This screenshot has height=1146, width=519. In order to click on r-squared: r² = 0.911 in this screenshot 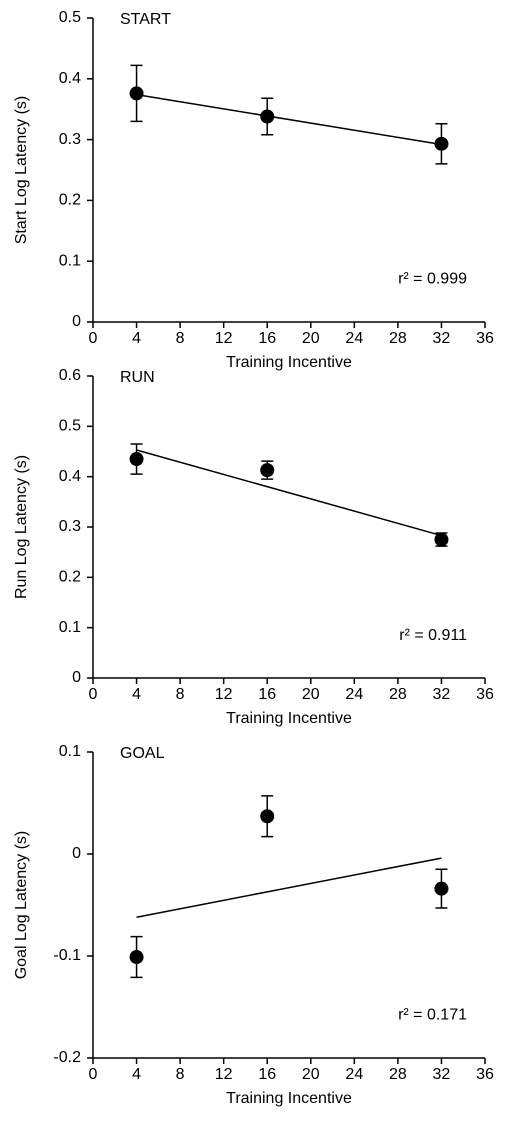, I will do `click(433, 635)`.